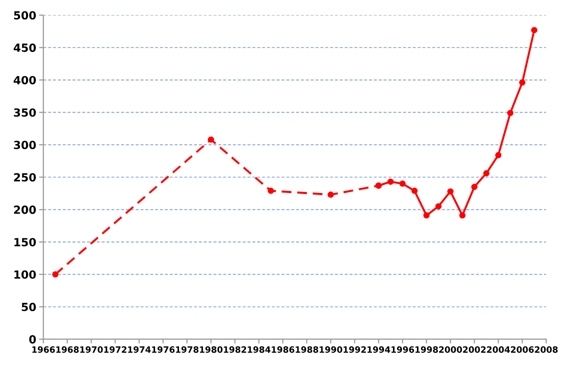  Describe the element at coordinates (25, 15) in the screenshot. I see `y-tick-label: 500` at that location.